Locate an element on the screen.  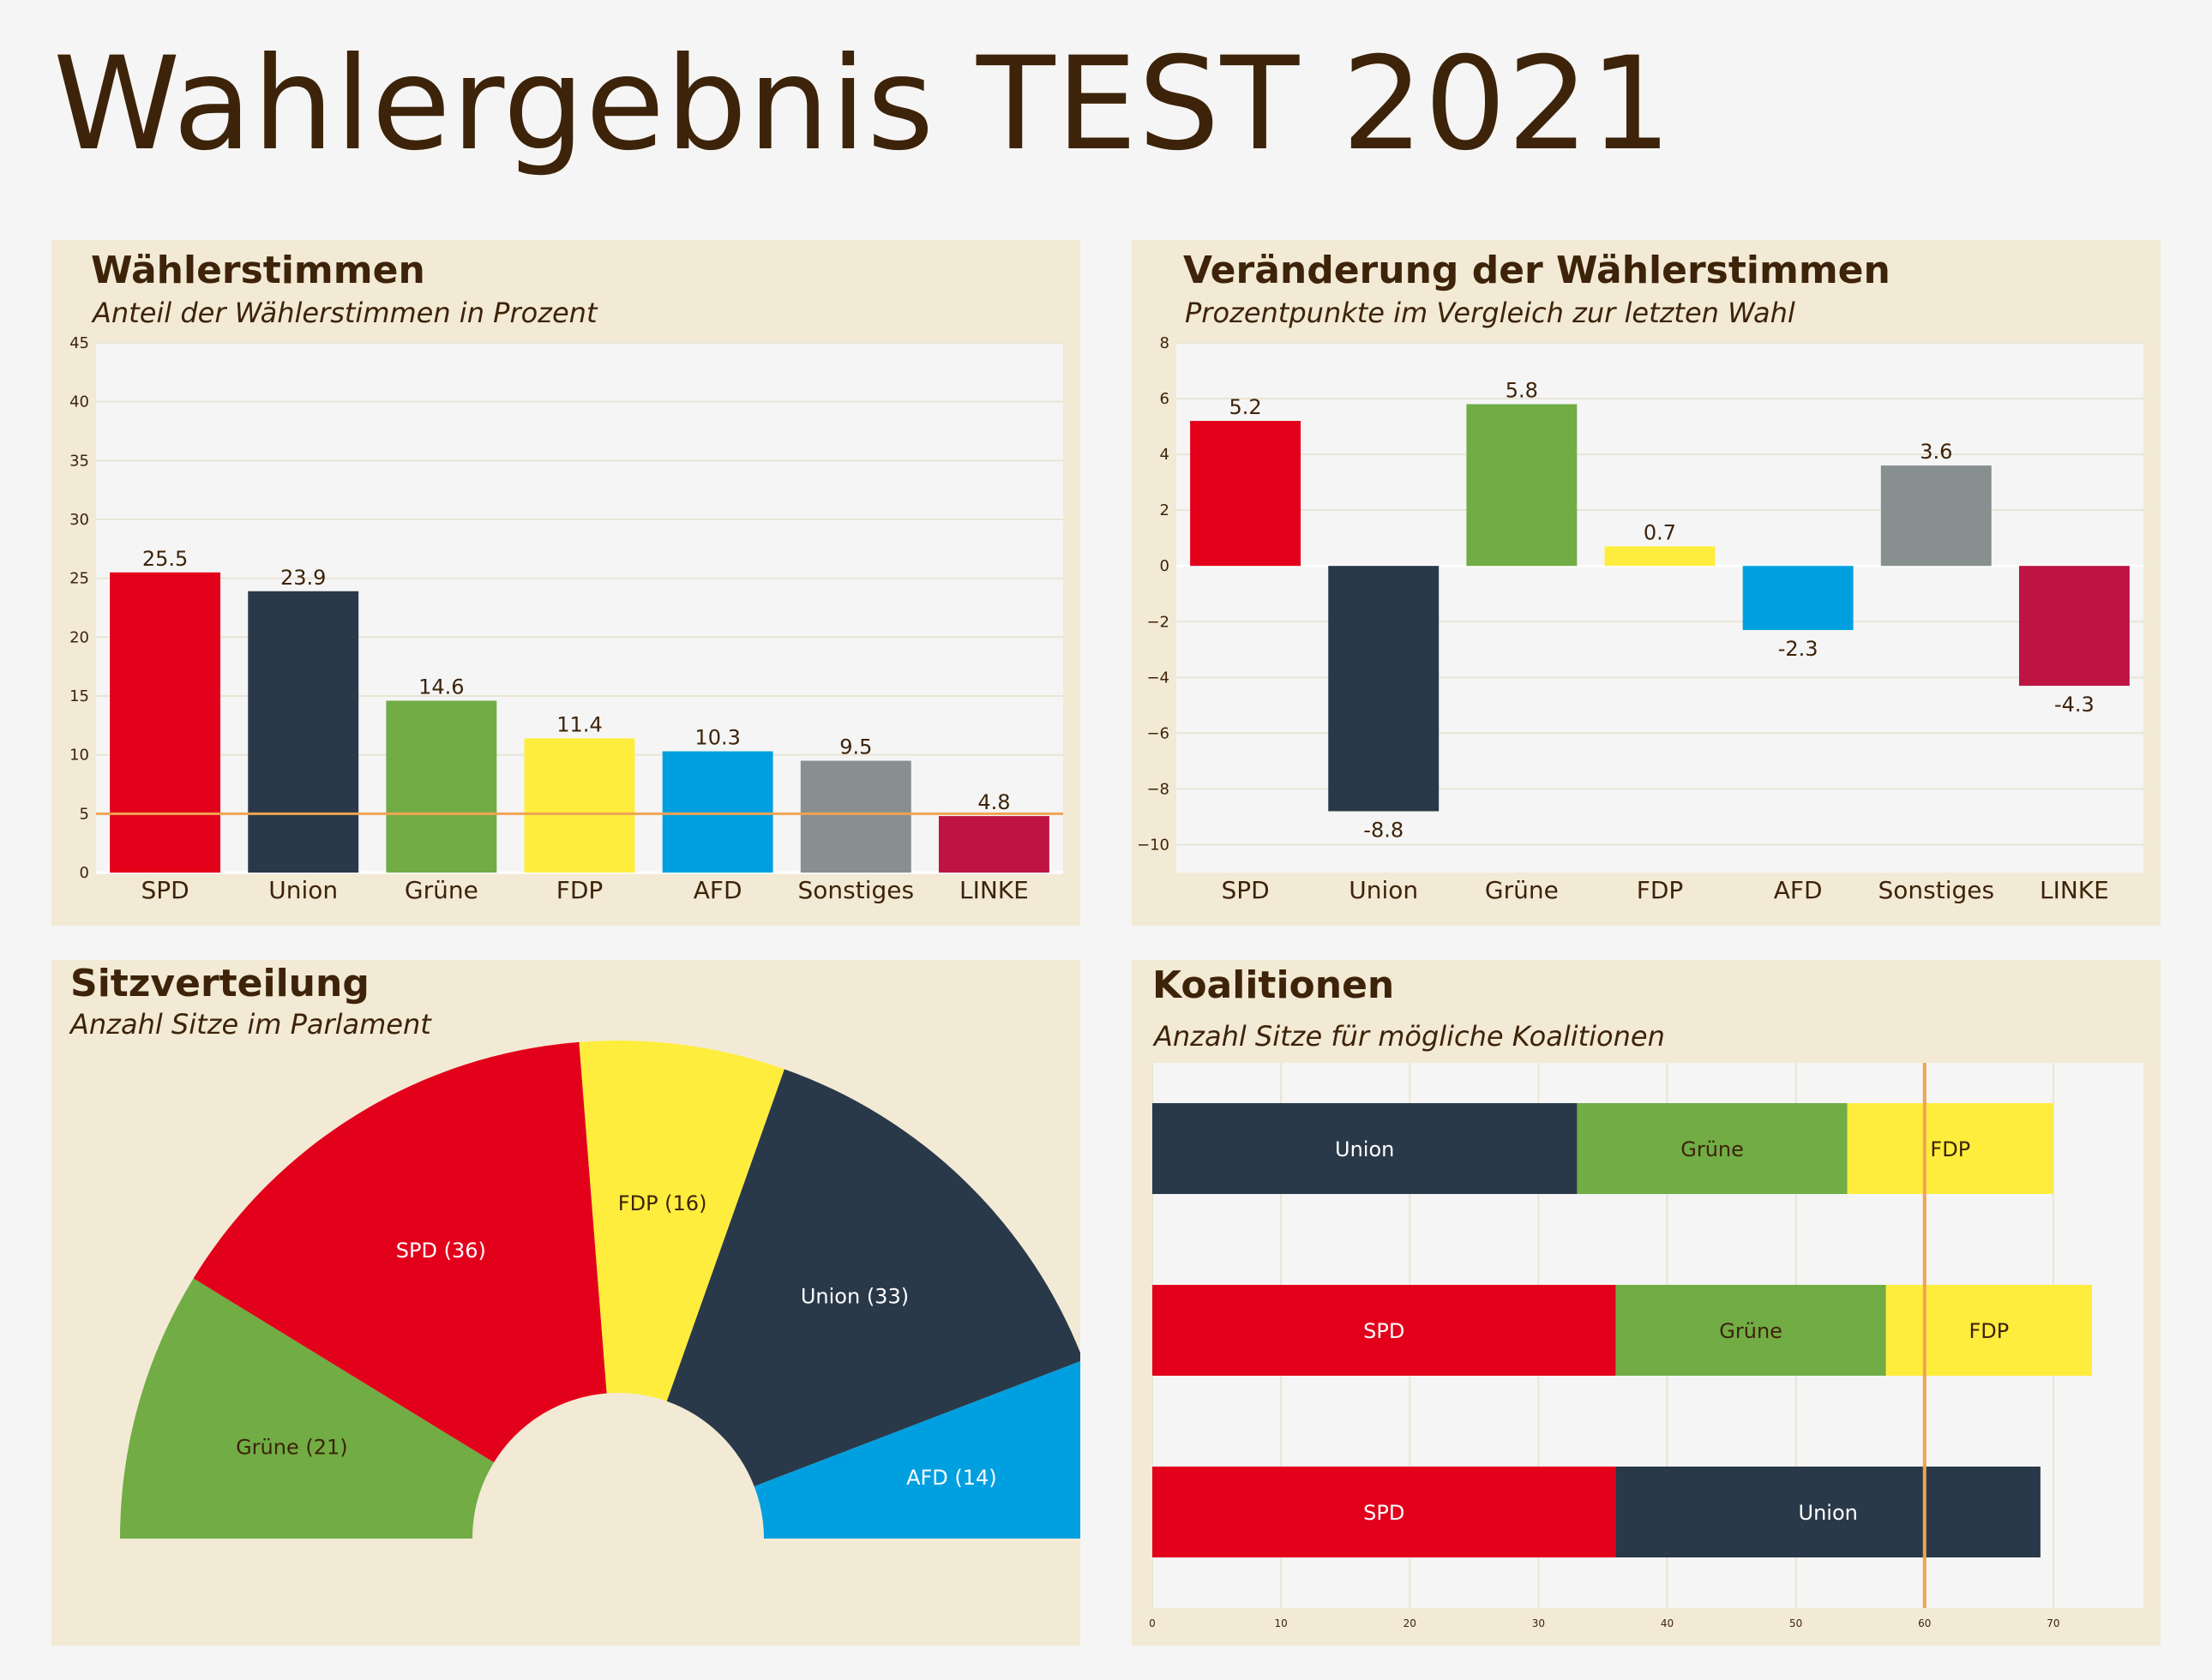
seats-subtitle: Anzahl Sitze im Parlament is located at coordinates (250, 1024).